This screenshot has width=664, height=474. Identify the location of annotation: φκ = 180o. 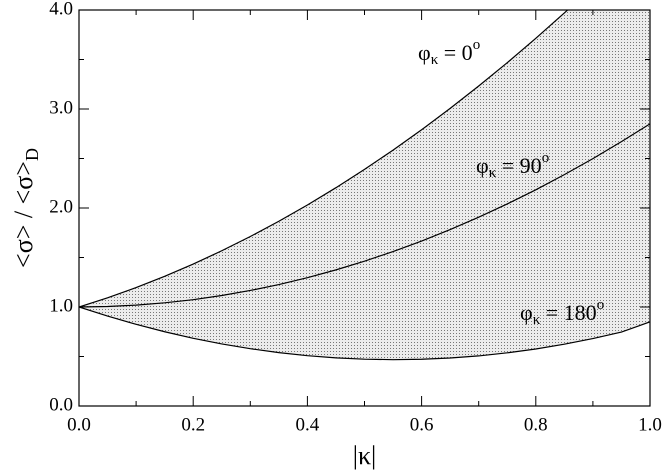
(562, 312).